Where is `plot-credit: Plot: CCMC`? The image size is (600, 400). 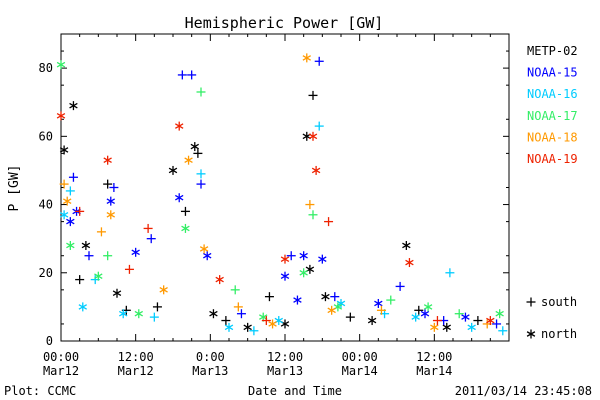 plot-credit: Plot: CCMC is located at coordinates (40, 391).